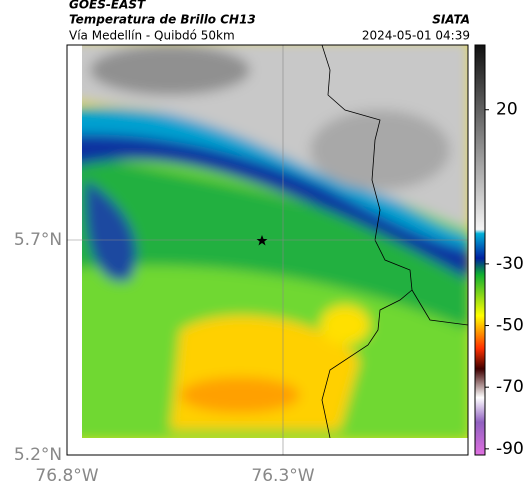 The height and width of the screenshot is (491, 526). I want to click on location: Vía Medellín - Quibdó 50km, so click(152, 36).